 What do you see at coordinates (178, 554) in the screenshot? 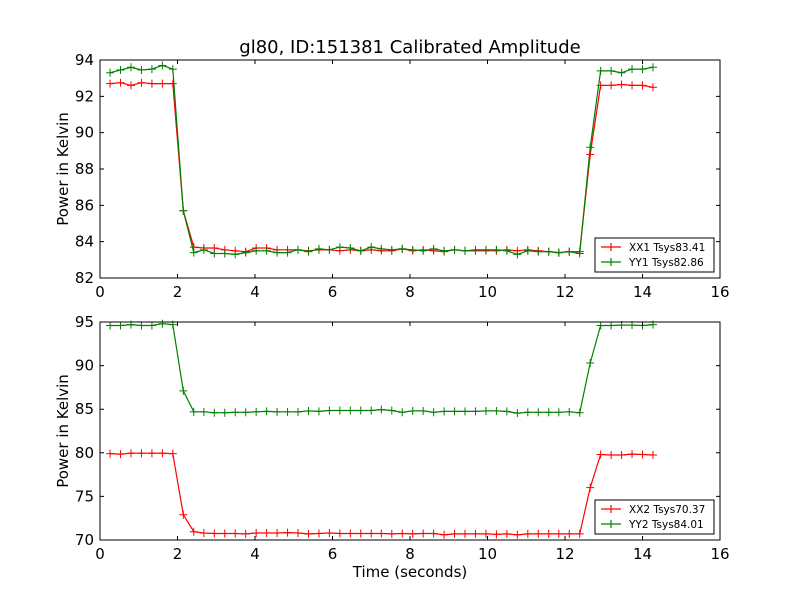
I see `x-tick-label: 2` at bounding box center [178, 554].